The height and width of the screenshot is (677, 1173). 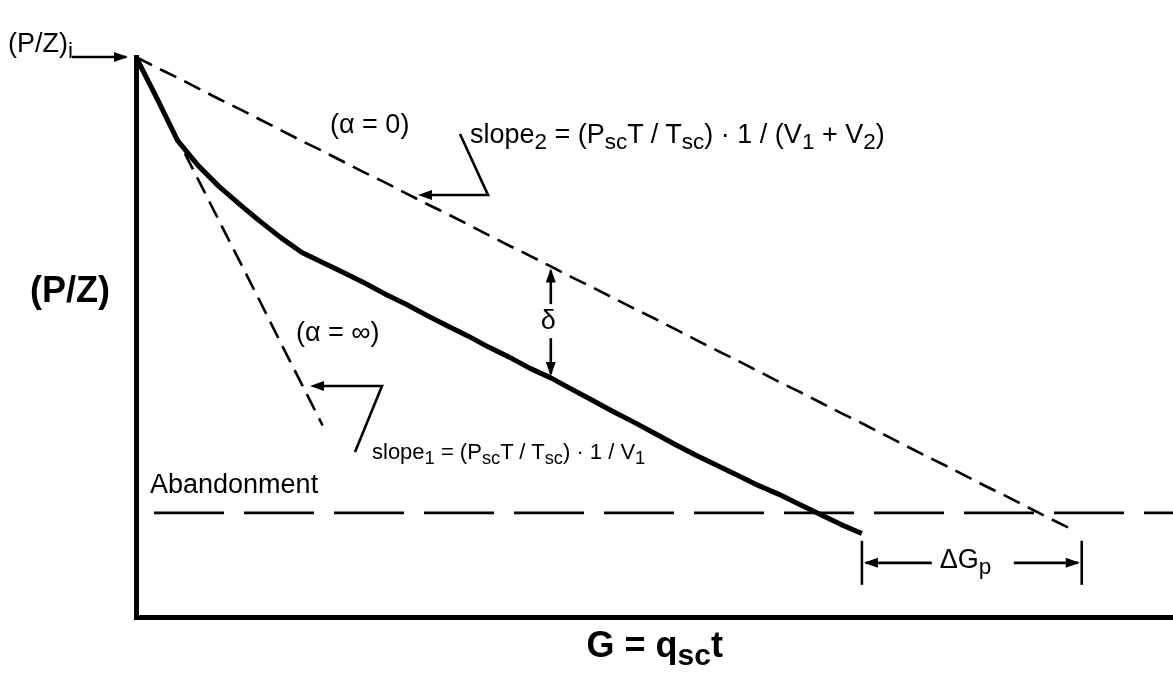 I want to click on text: (P/Z)$_{i}$, so click(x=40, y=46).